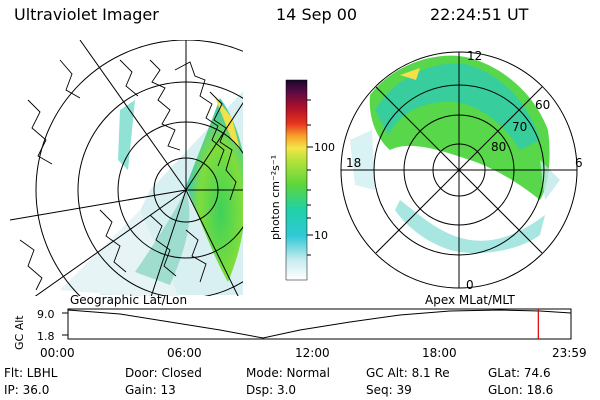 The image size is (600, 400). Describe the element at coordinates (271, 390) in the screenshot. I see `info-dsp: Dsp: 3.0` at that location.